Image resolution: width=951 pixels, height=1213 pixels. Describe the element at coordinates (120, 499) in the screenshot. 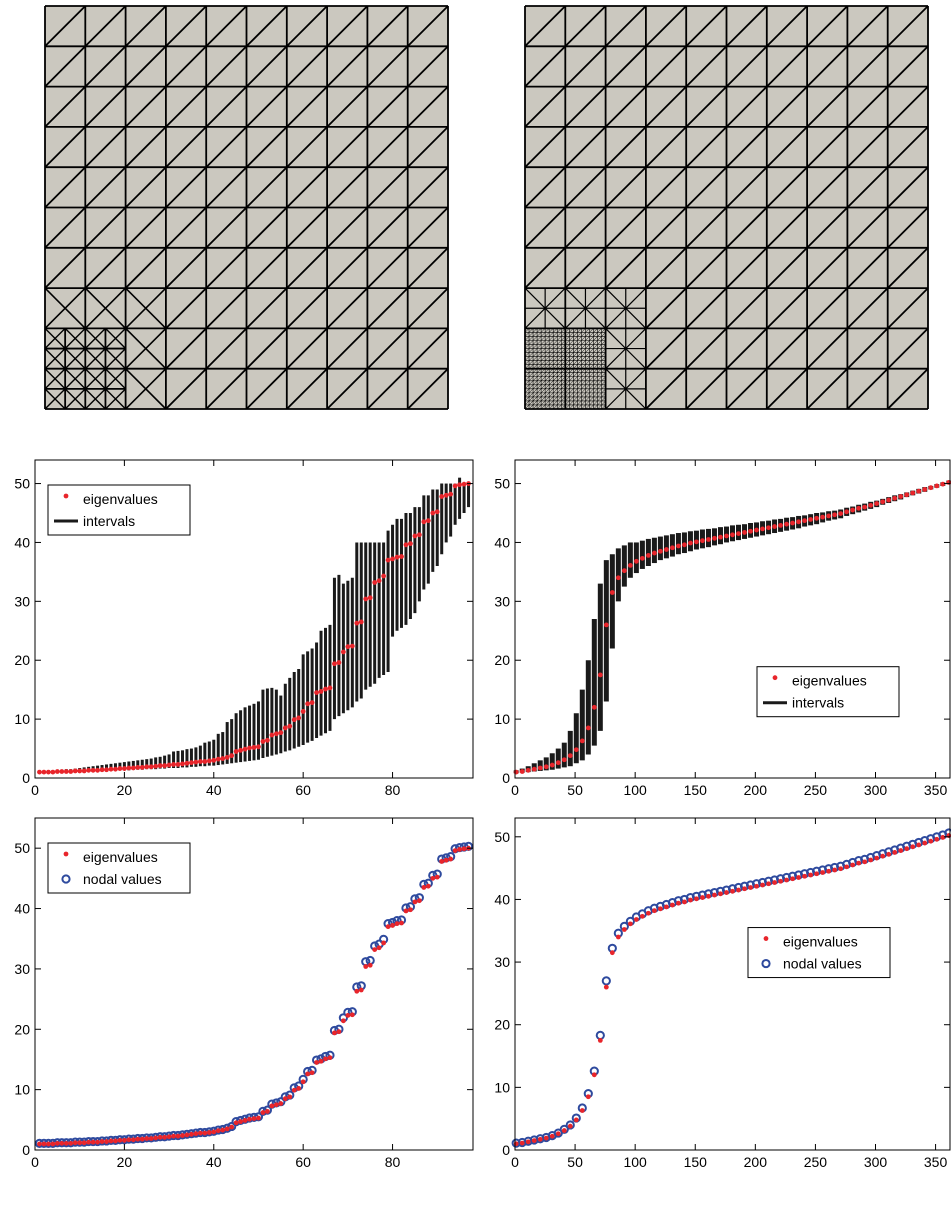

I see `legend-label: eigenvalues` at that location.